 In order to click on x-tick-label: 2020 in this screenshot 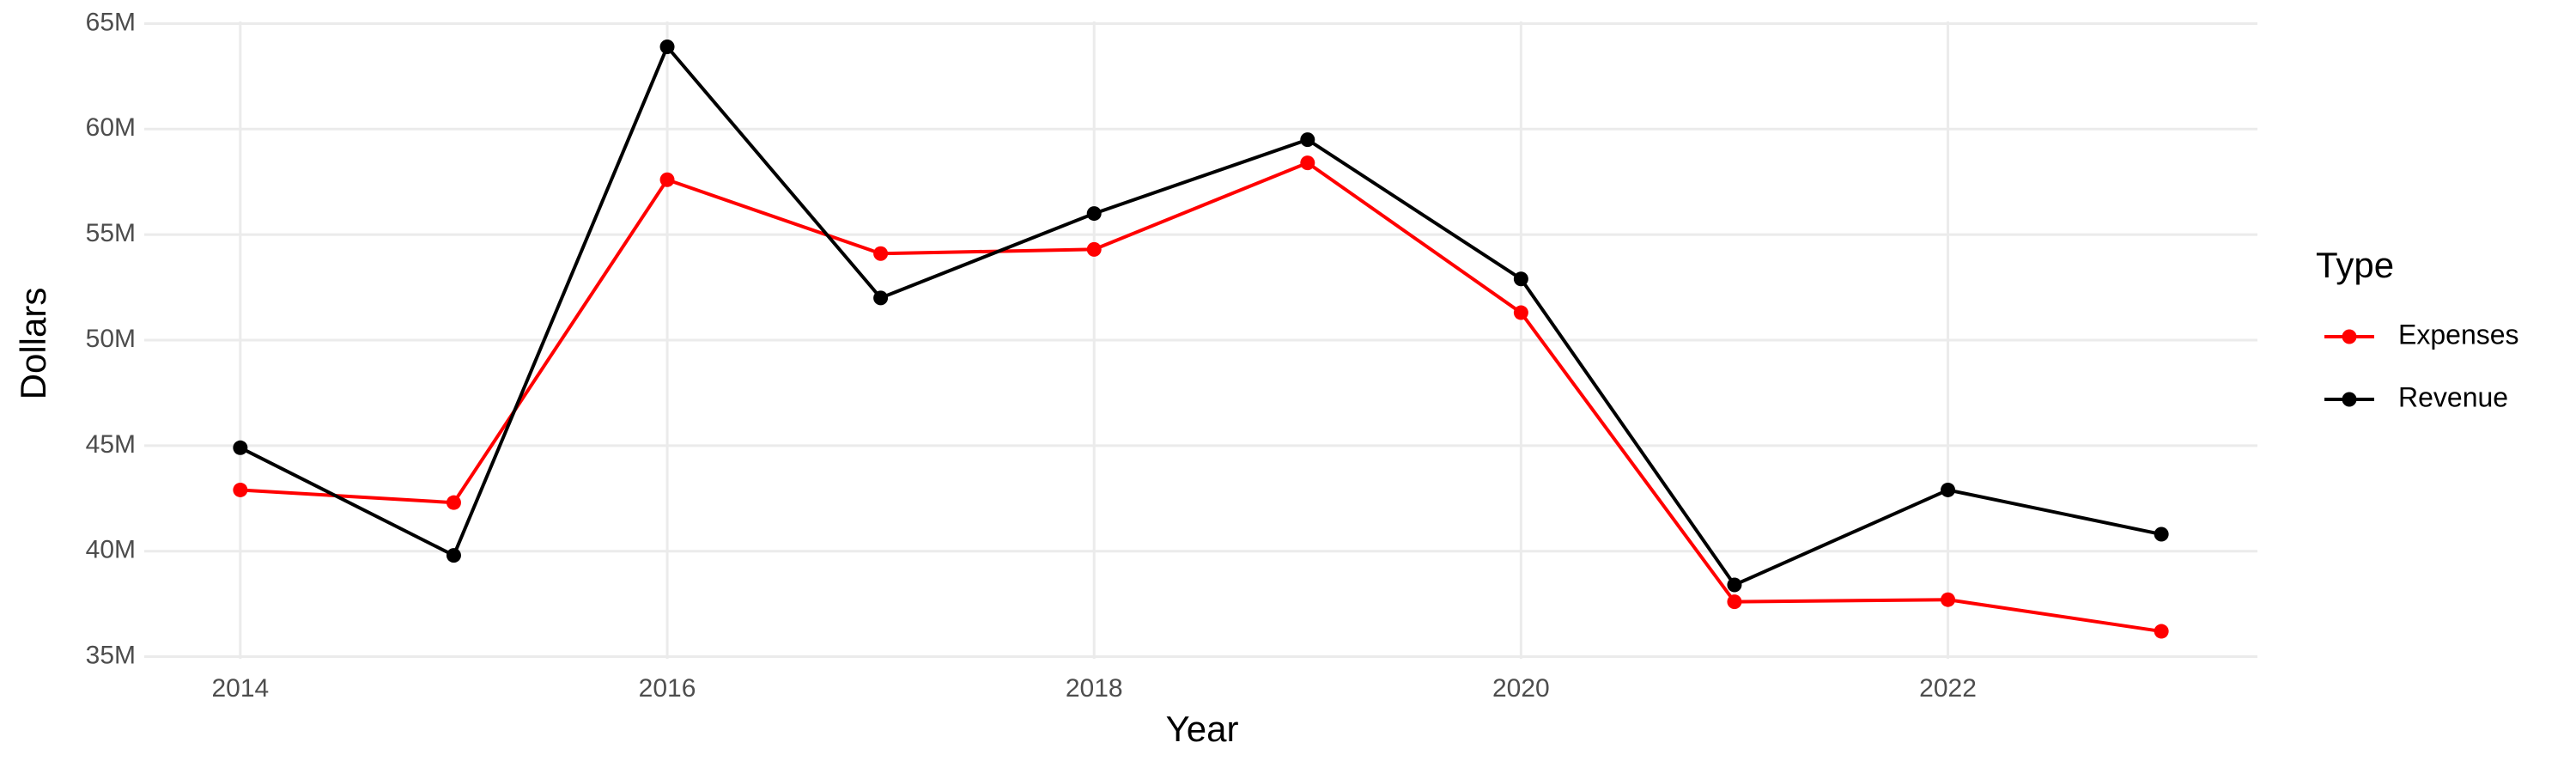, I will do `click(1521, 688)`.